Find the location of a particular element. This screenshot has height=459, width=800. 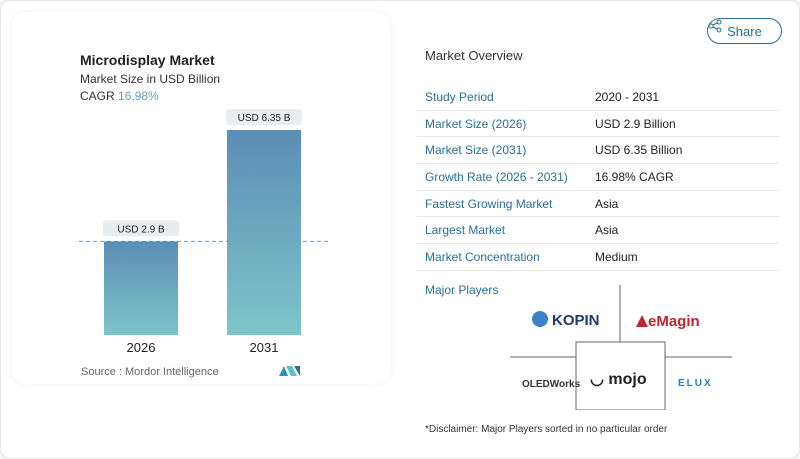

overview-title: Market Overview is located at coordinates (474, 55).